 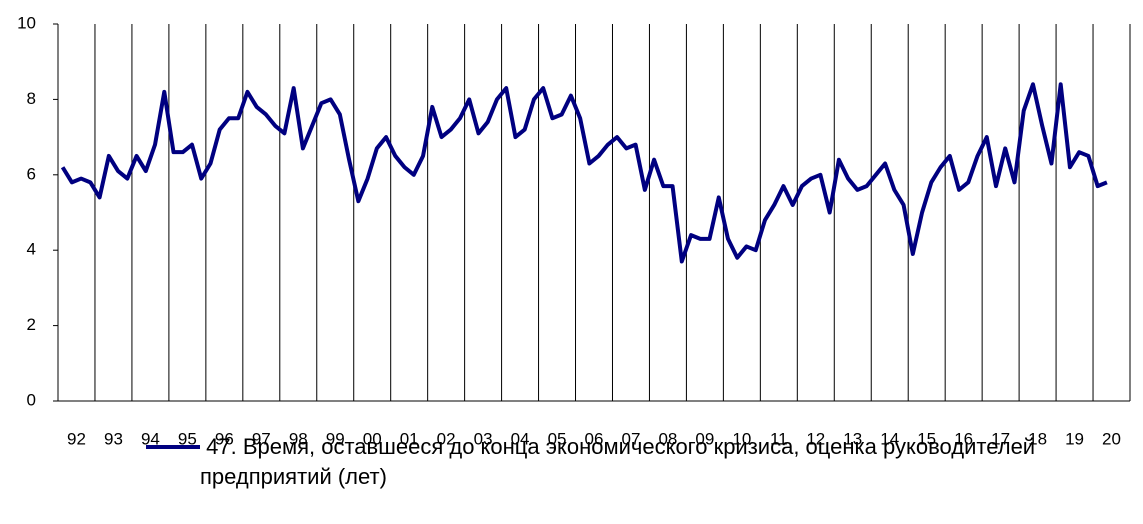 I want to click on x-tick-label: 20, so click(x=1111, y=438).